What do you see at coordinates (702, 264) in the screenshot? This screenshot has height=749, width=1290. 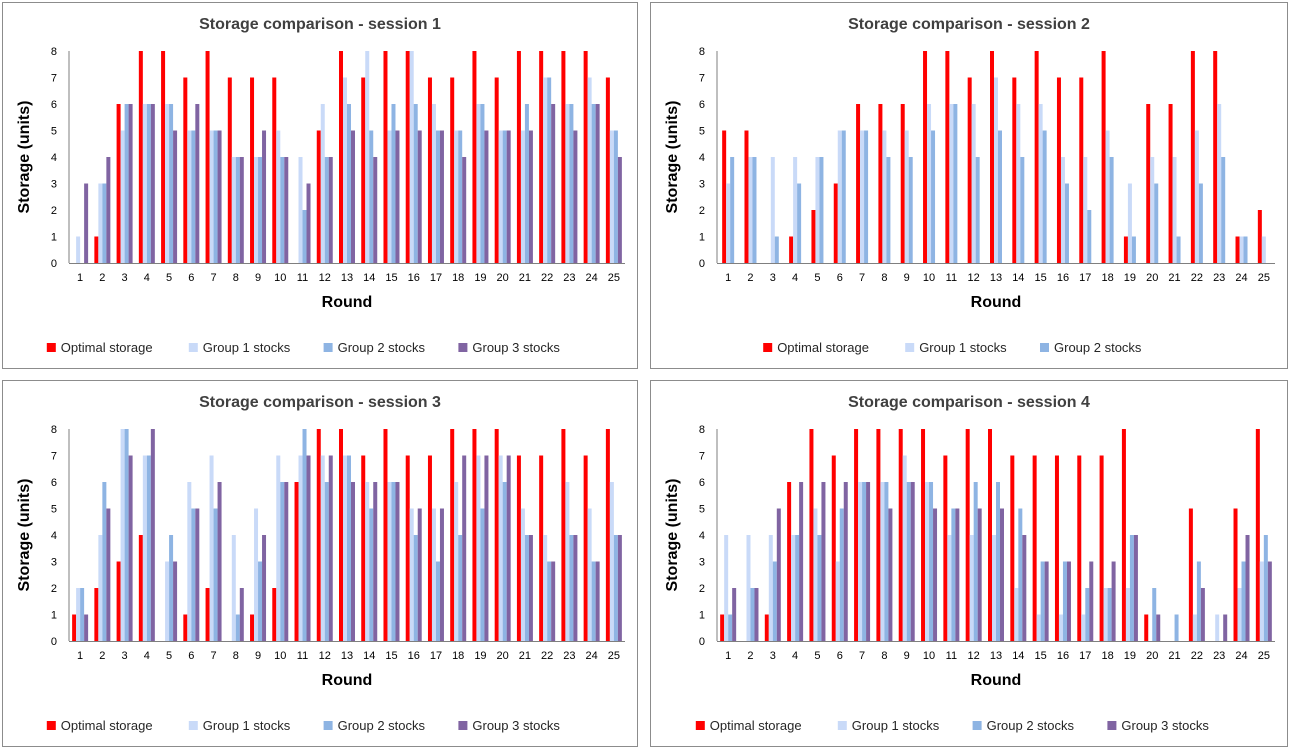 I see `y-tick-label: 0` at bounding box center [702, 264].